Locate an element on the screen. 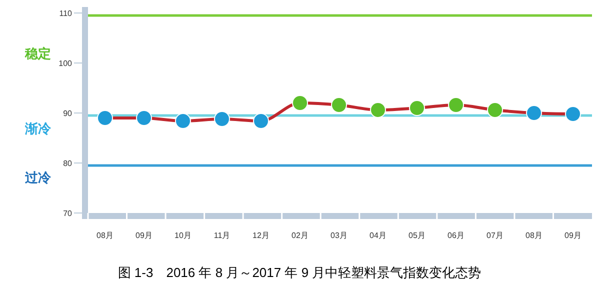 The width and height of the screenshot is (599, 295). y-tick-label: 100 is located at coordinates (65, 63).